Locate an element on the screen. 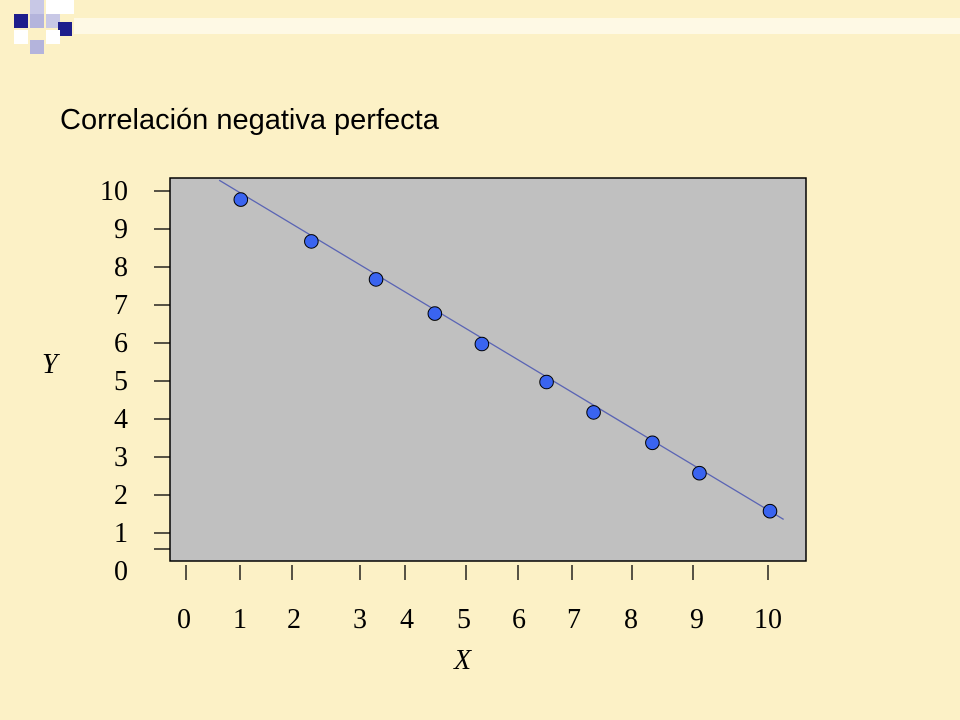  x-tick-label: 10 is located at coordinates (768, 619).